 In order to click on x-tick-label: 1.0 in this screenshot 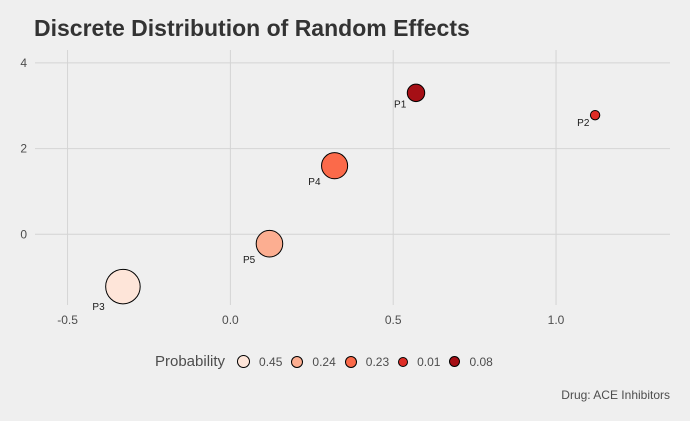, I will do `click(556, 320)`.